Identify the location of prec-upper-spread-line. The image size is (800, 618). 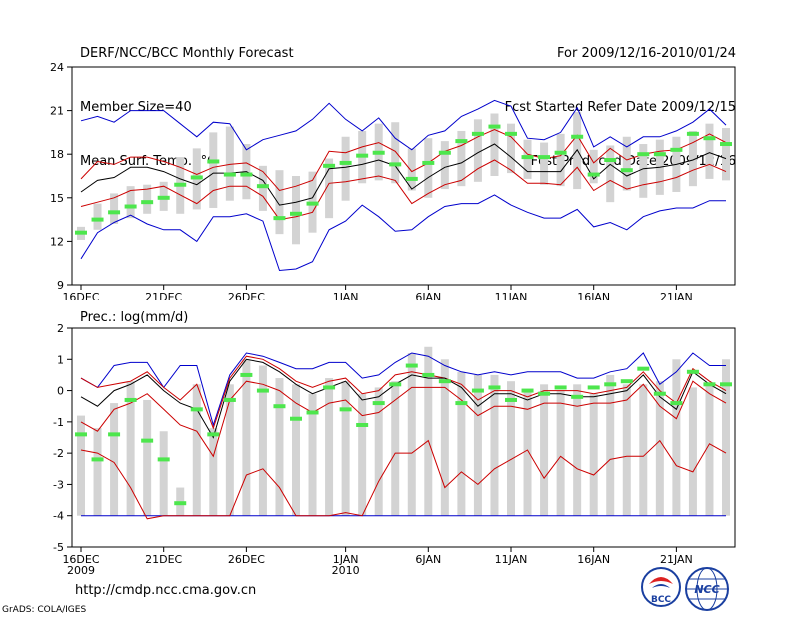
(403, 392).